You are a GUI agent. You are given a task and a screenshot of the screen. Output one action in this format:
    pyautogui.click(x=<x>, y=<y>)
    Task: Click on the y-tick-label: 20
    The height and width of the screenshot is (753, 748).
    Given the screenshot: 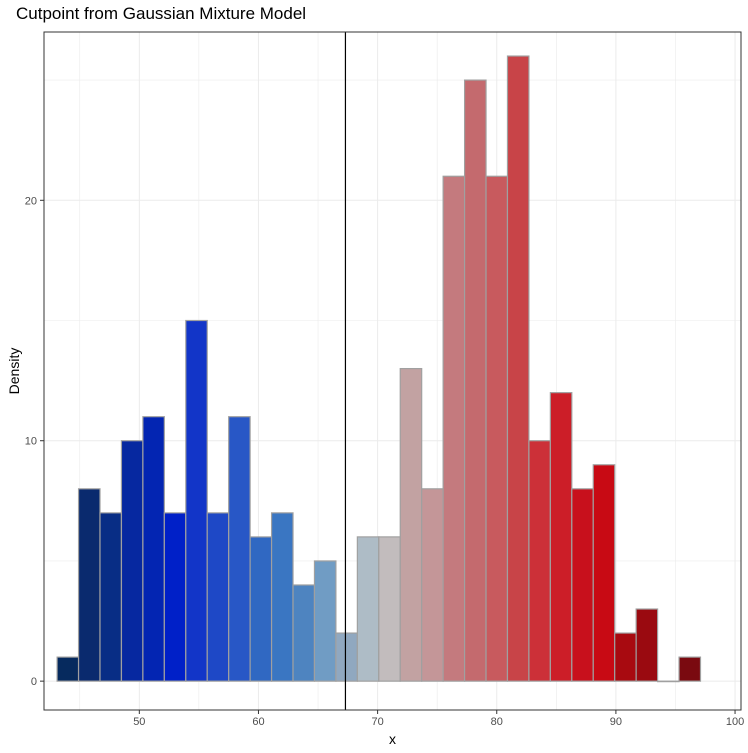 What is the action you would take?
    pyautogui.click(x=31, y=201)
    